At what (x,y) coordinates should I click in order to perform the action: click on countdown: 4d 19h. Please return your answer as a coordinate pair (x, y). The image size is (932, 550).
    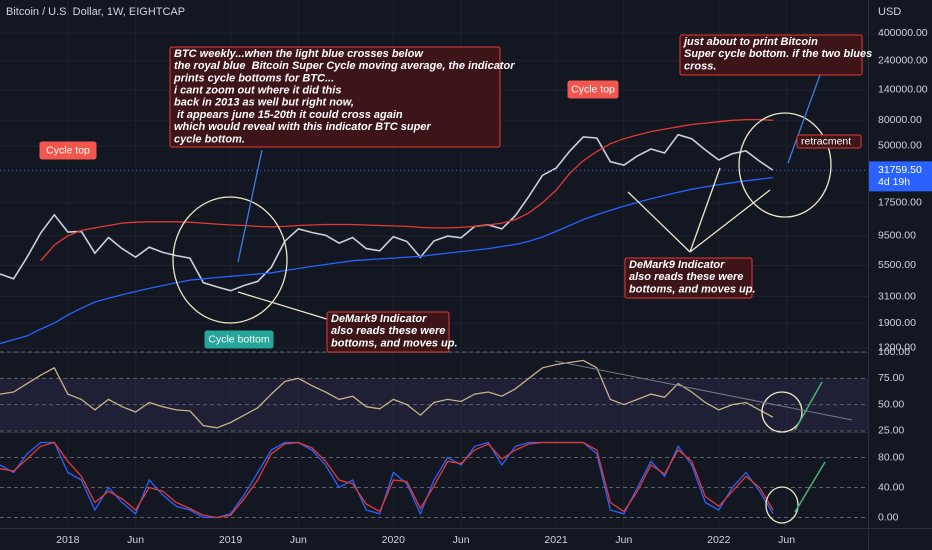
    Looking at the image, I should click on (894, 182).